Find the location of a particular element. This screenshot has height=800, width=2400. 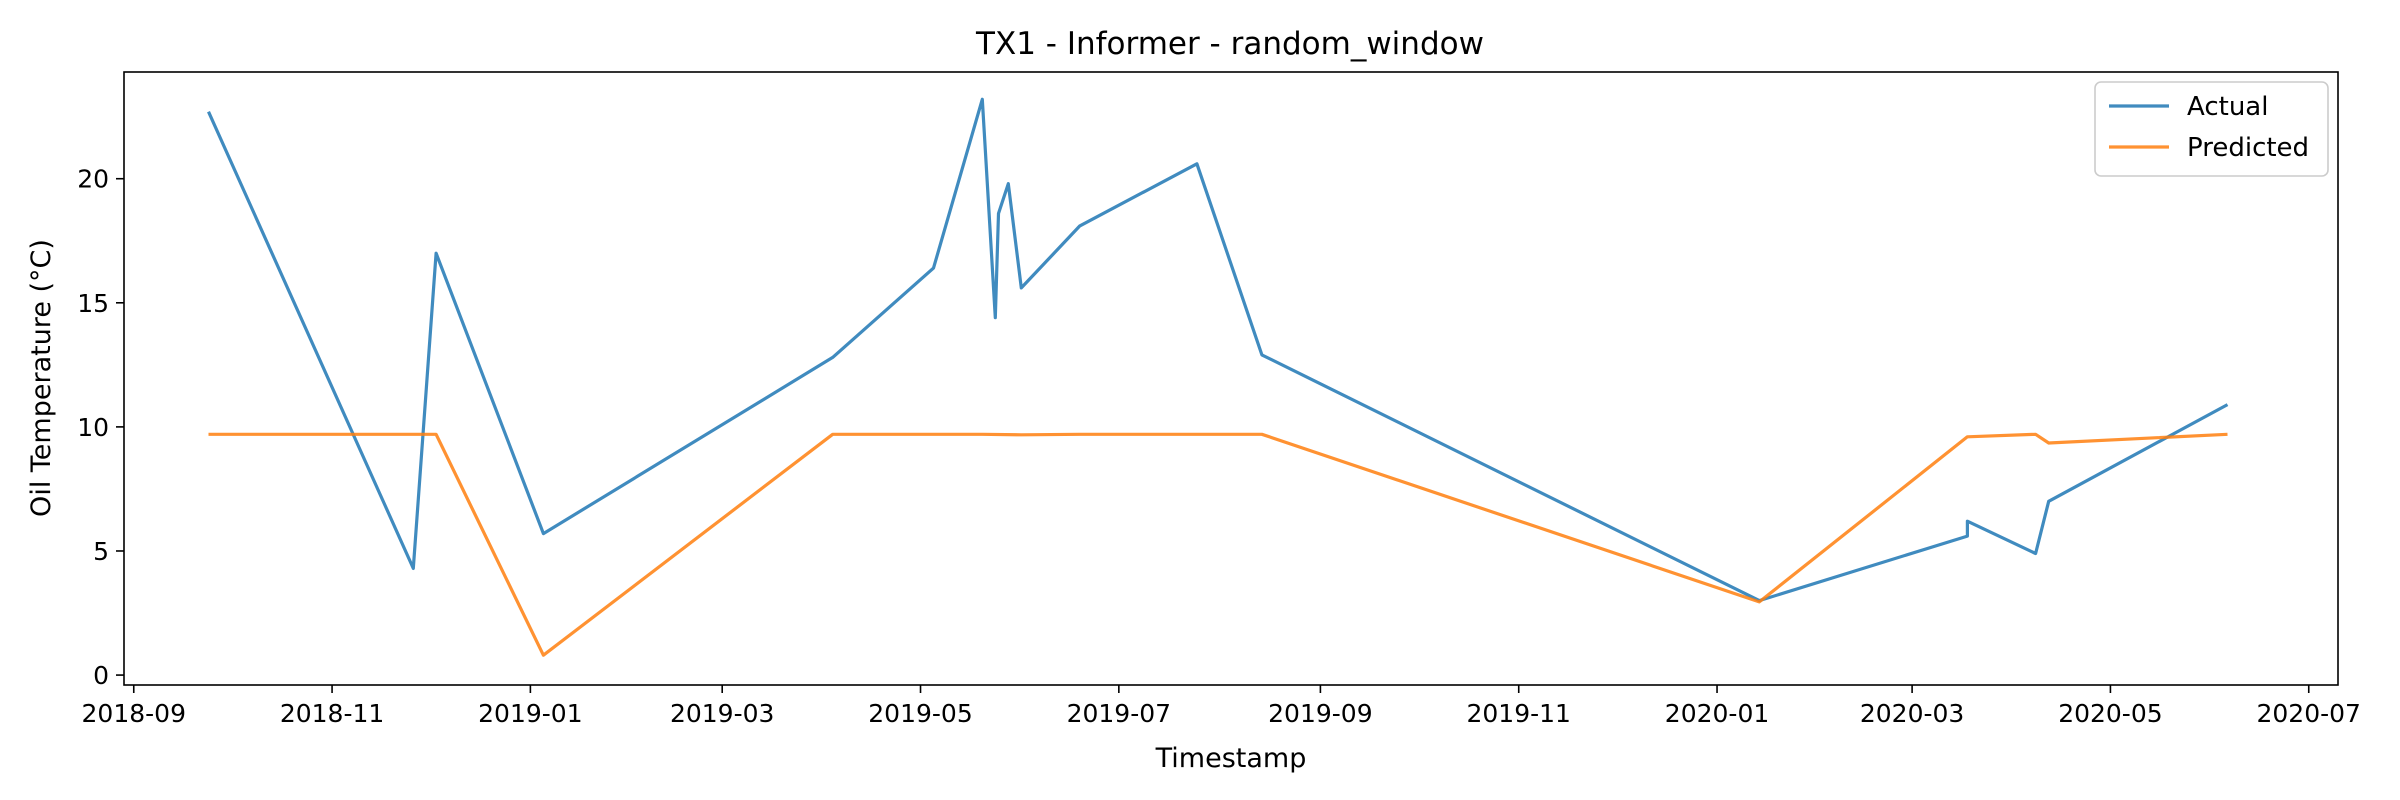

legend-label-predicted: Predicted is located at coordinates (2248, 148).